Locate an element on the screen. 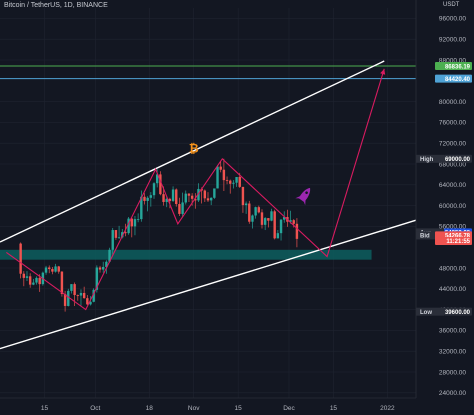 The height and width of the screenshot is (415, 474). price-tick-label: 88000.00 is located at coordinates (452, 60).